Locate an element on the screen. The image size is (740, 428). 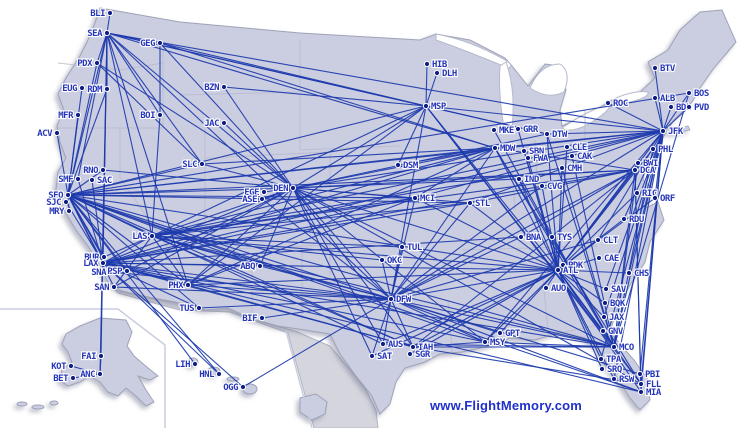
airport-label-ASE: ASE is located at coordinates (249, 200).